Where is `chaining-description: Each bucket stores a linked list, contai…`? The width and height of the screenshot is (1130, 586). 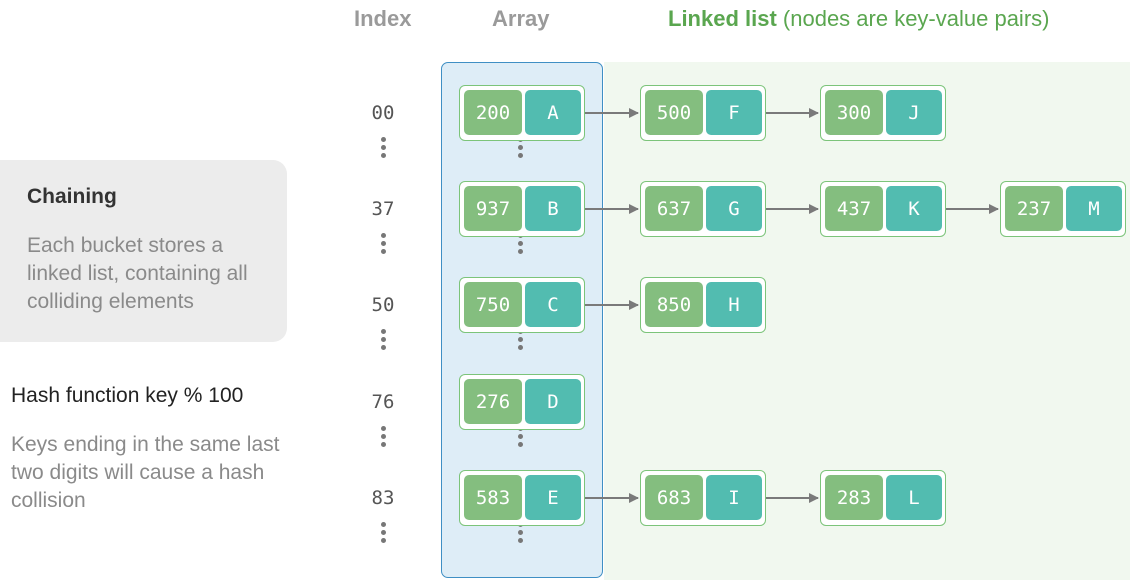
chaining-description: Each bucket stores a linked list, contai… is located at coordinates (137, 273).